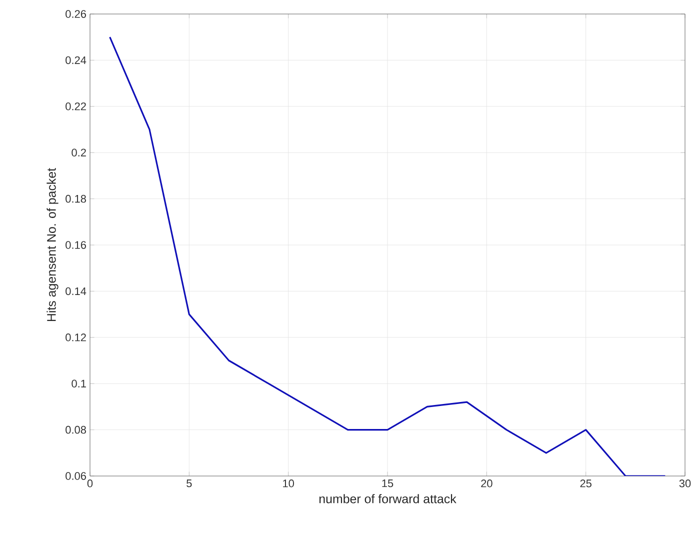 The image size is (699, 534). What do you see at coordinates (388, 484) in the screenshot?
I see `x-tick-label: 15` at bounding box center [388, 484].